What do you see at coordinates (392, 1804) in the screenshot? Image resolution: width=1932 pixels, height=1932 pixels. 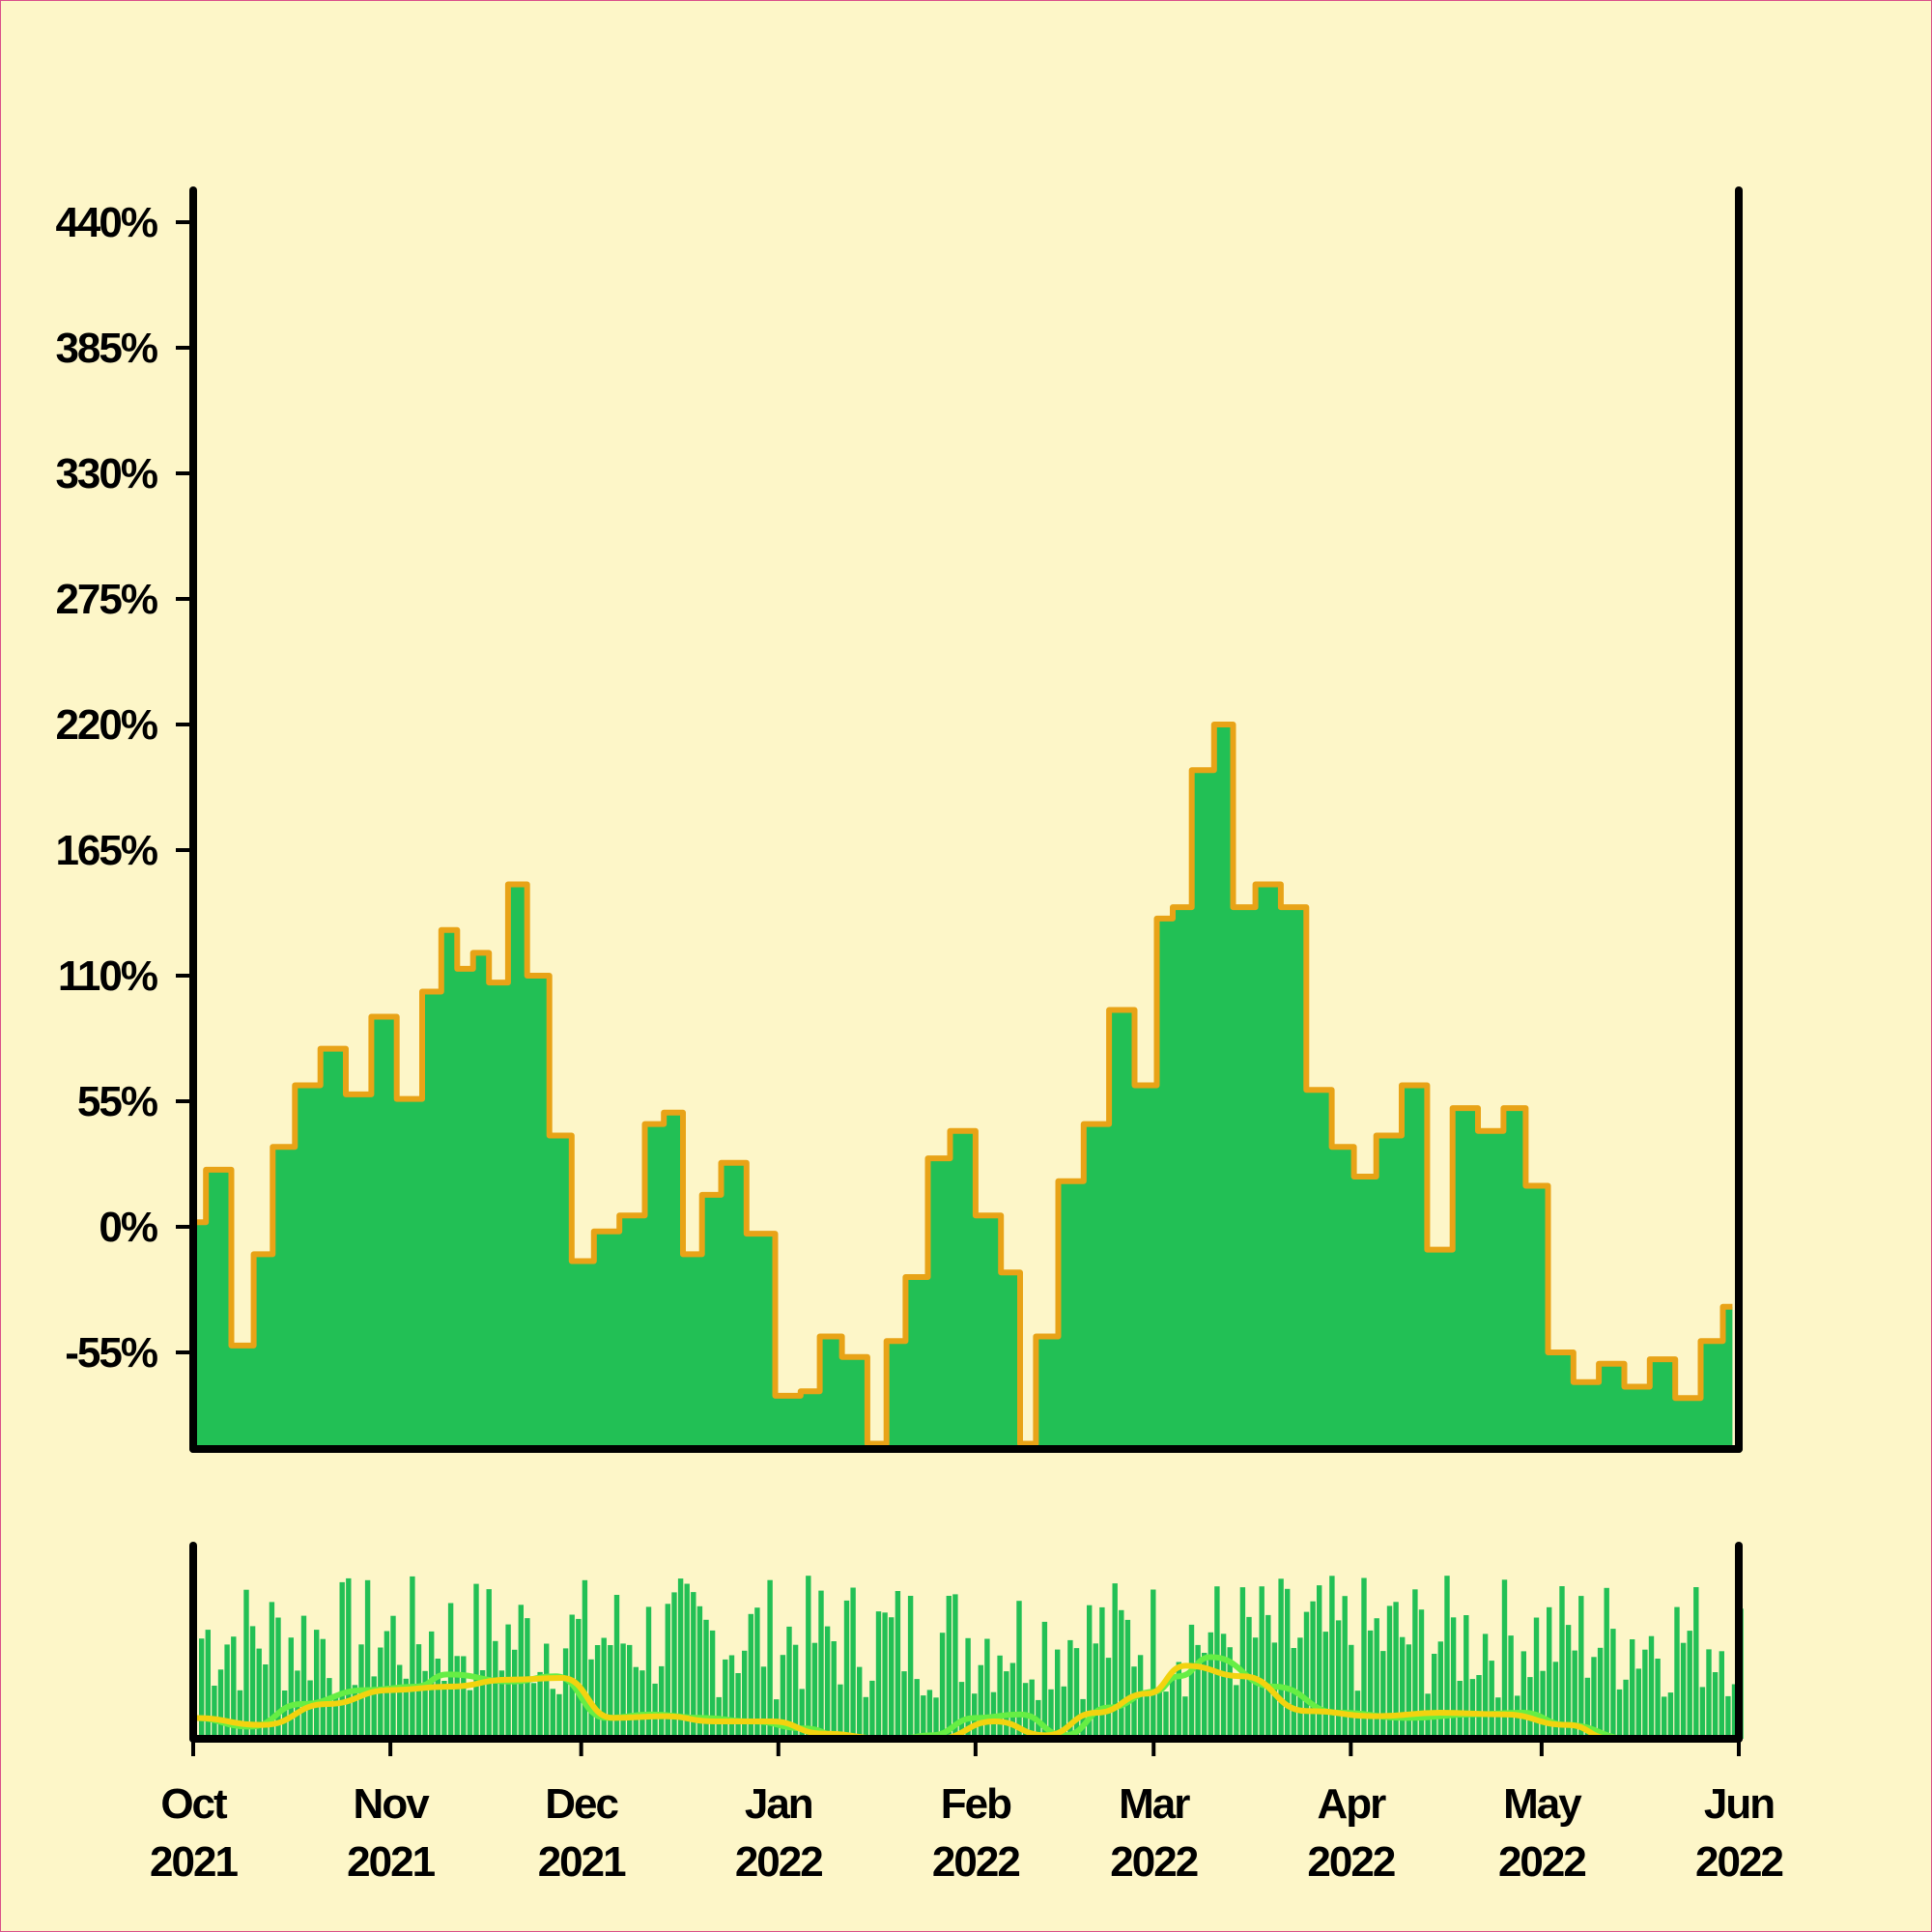 I see `x-tick-label-month: Nov` at bounding box center [392, 1804].